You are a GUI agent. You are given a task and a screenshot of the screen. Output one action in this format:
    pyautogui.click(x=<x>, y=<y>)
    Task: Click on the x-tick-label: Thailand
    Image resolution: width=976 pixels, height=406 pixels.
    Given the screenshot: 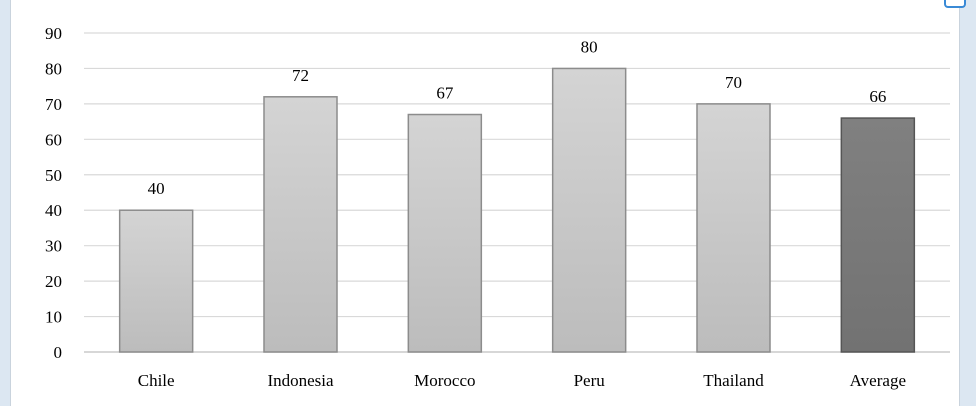 What is the action you would take?
    pyautogui.click(x=733, y=380)
    